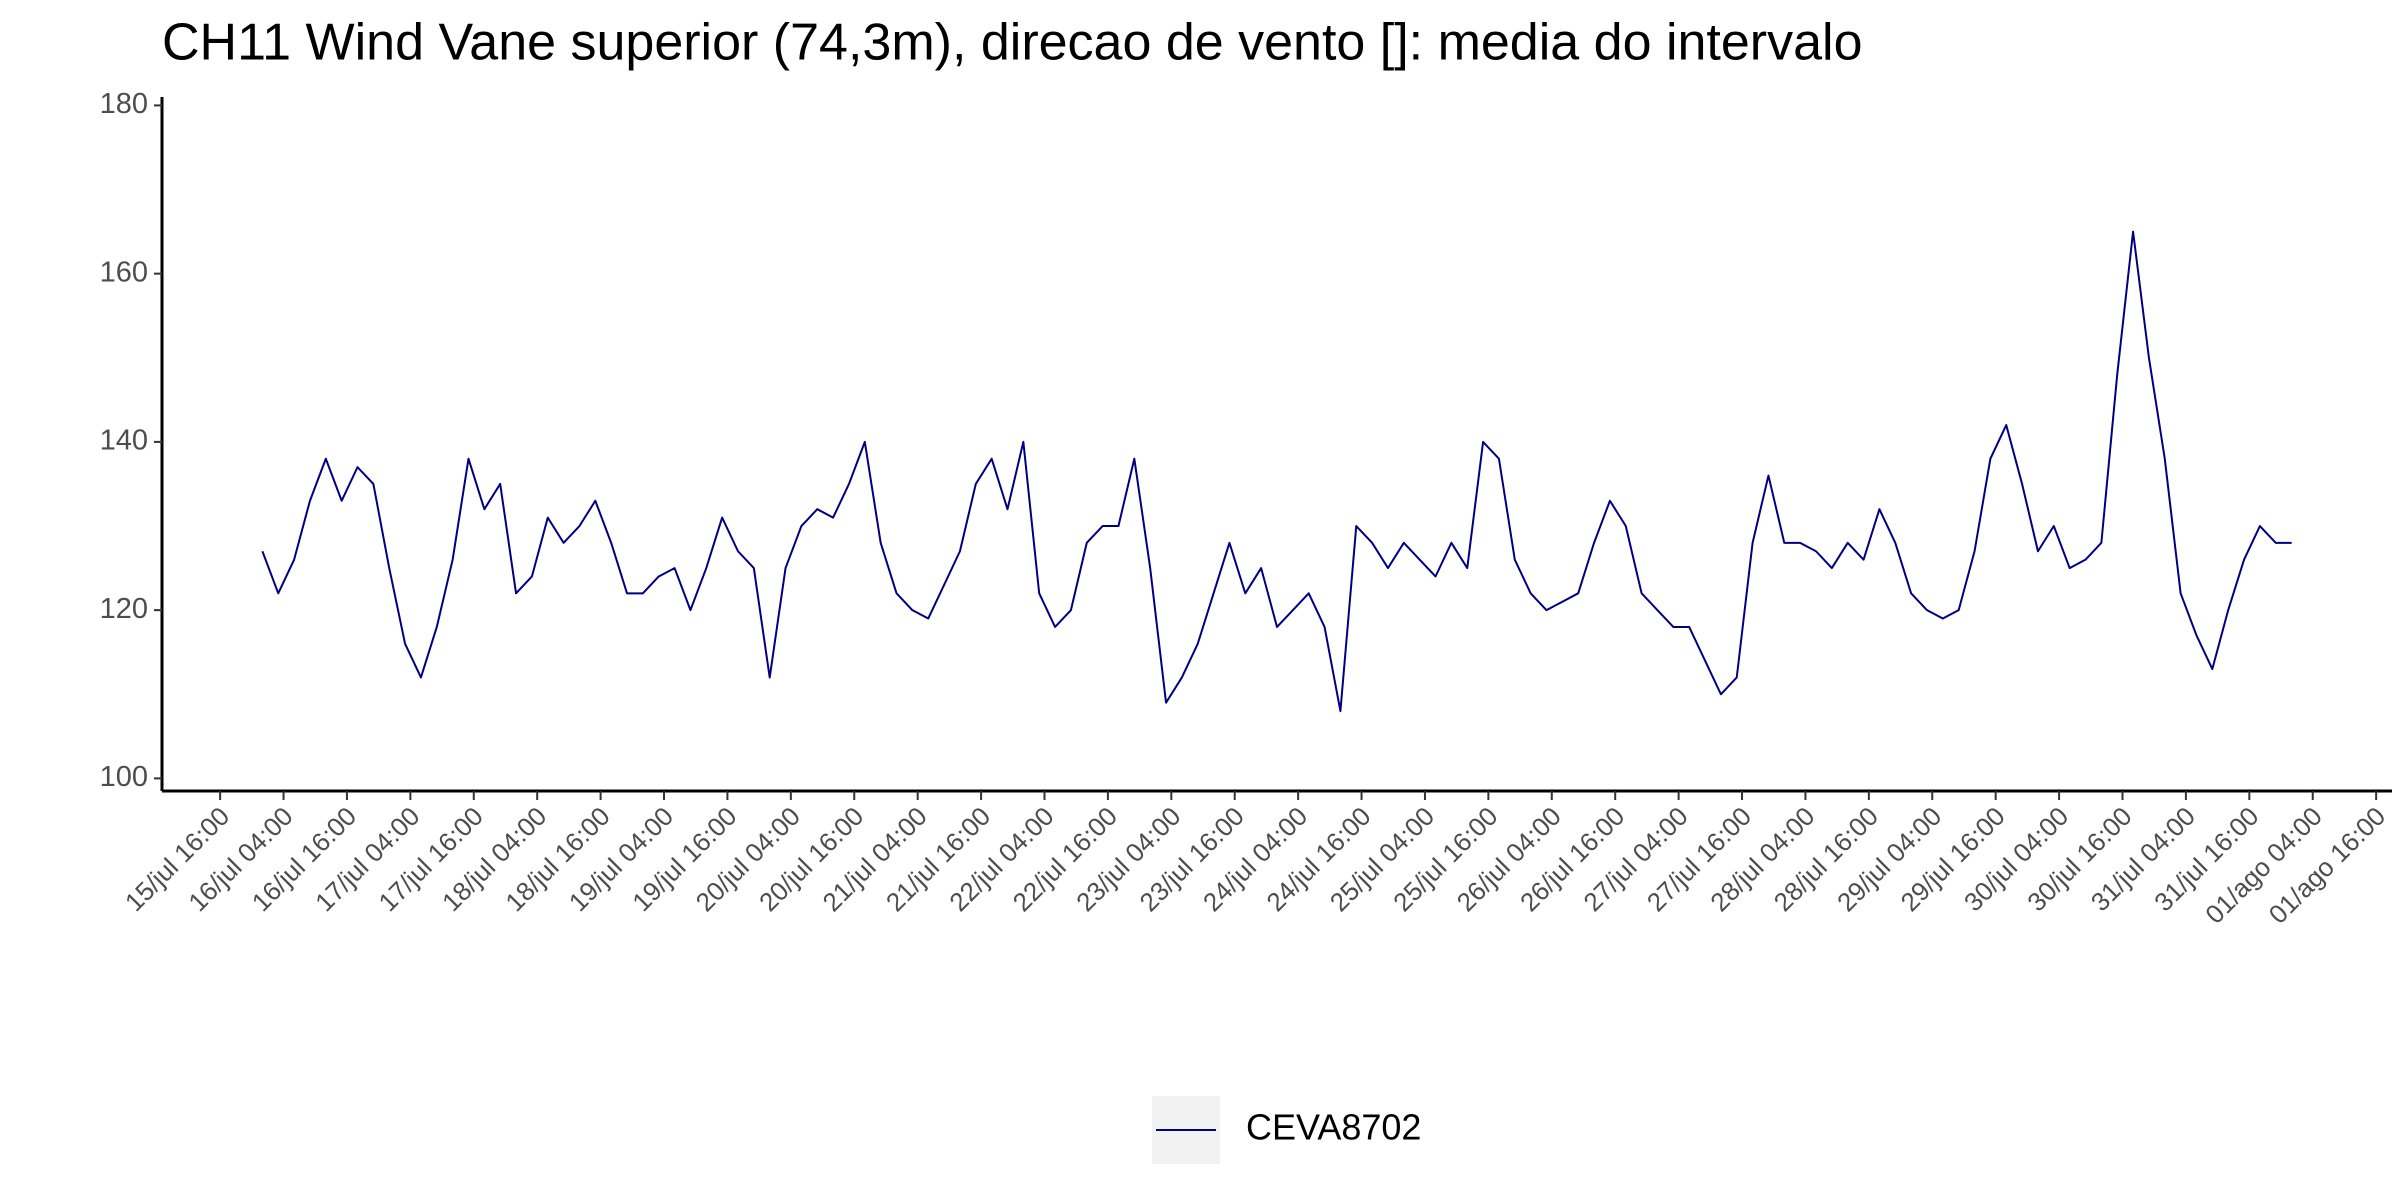  I want to click on y-tick-label: 180, so click(124, 104).